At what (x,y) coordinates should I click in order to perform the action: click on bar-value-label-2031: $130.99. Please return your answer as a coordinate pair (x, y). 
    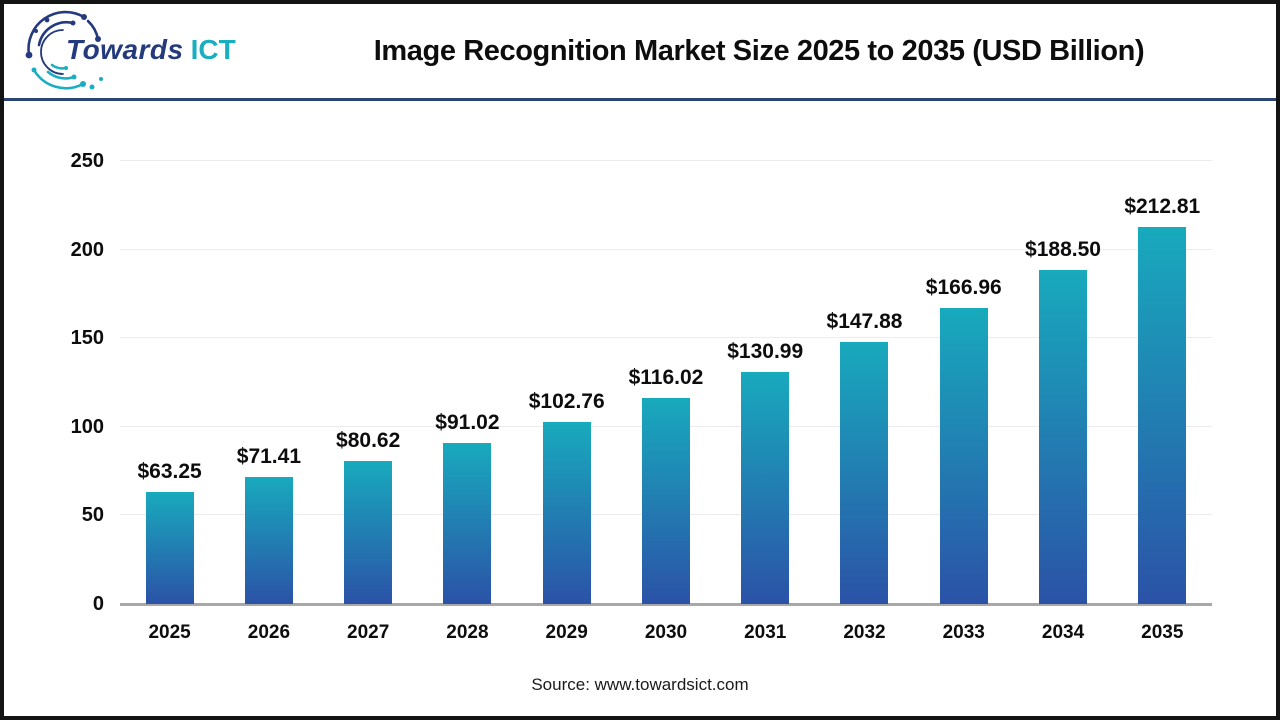
    Looking at the image, I should click on (765, 351).